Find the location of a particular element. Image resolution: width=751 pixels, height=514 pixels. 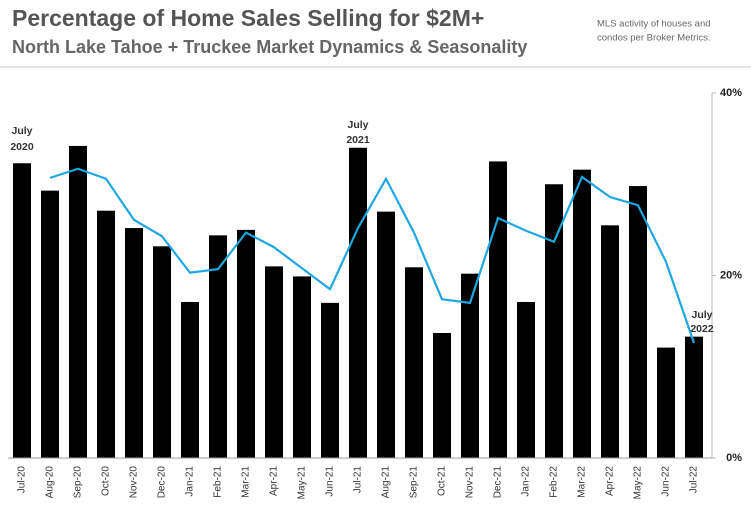

y-tick-label: 40% is located at coordinates (731, 93).